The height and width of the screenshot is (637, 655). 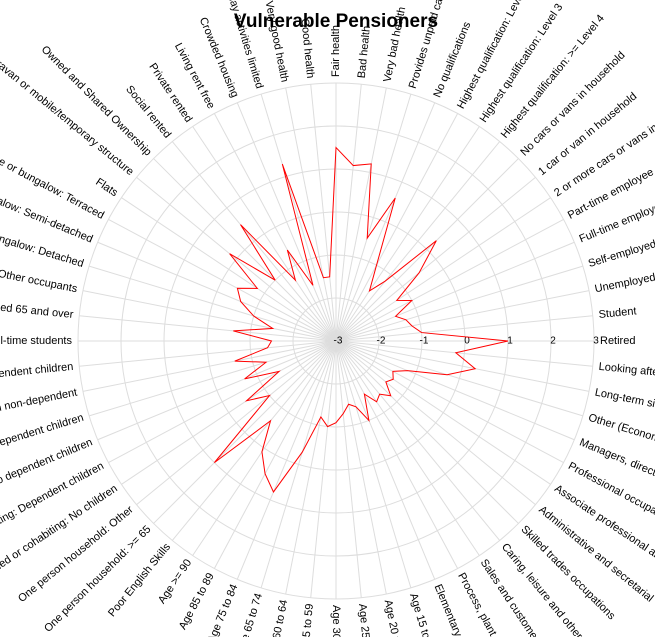 What do you see at coordinates (553, 341) in the screenshot?
I see `r-tick-label: 2` at bounding box center [553, 341].